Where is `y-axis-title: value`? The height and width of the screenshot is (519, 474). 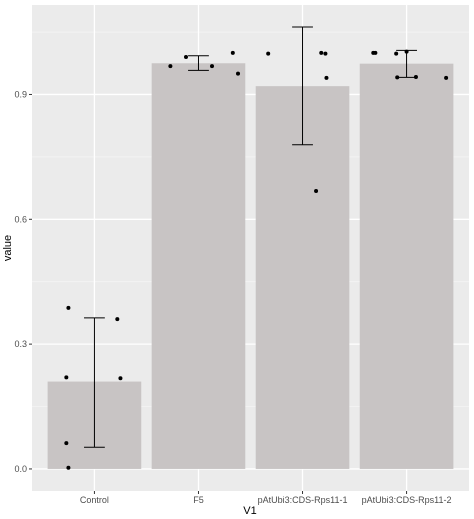 y-axis-title: value is located at coordinates (8, 248).